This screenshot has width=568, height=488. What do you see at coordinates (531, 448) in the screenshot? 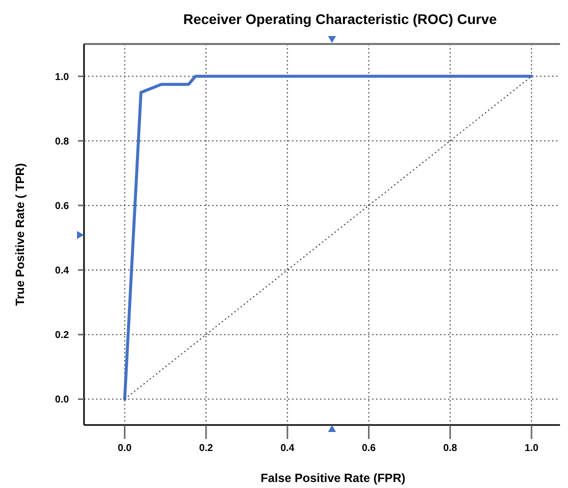
I see `x-tick-label: 1.0` at bounding box center [531, 448].